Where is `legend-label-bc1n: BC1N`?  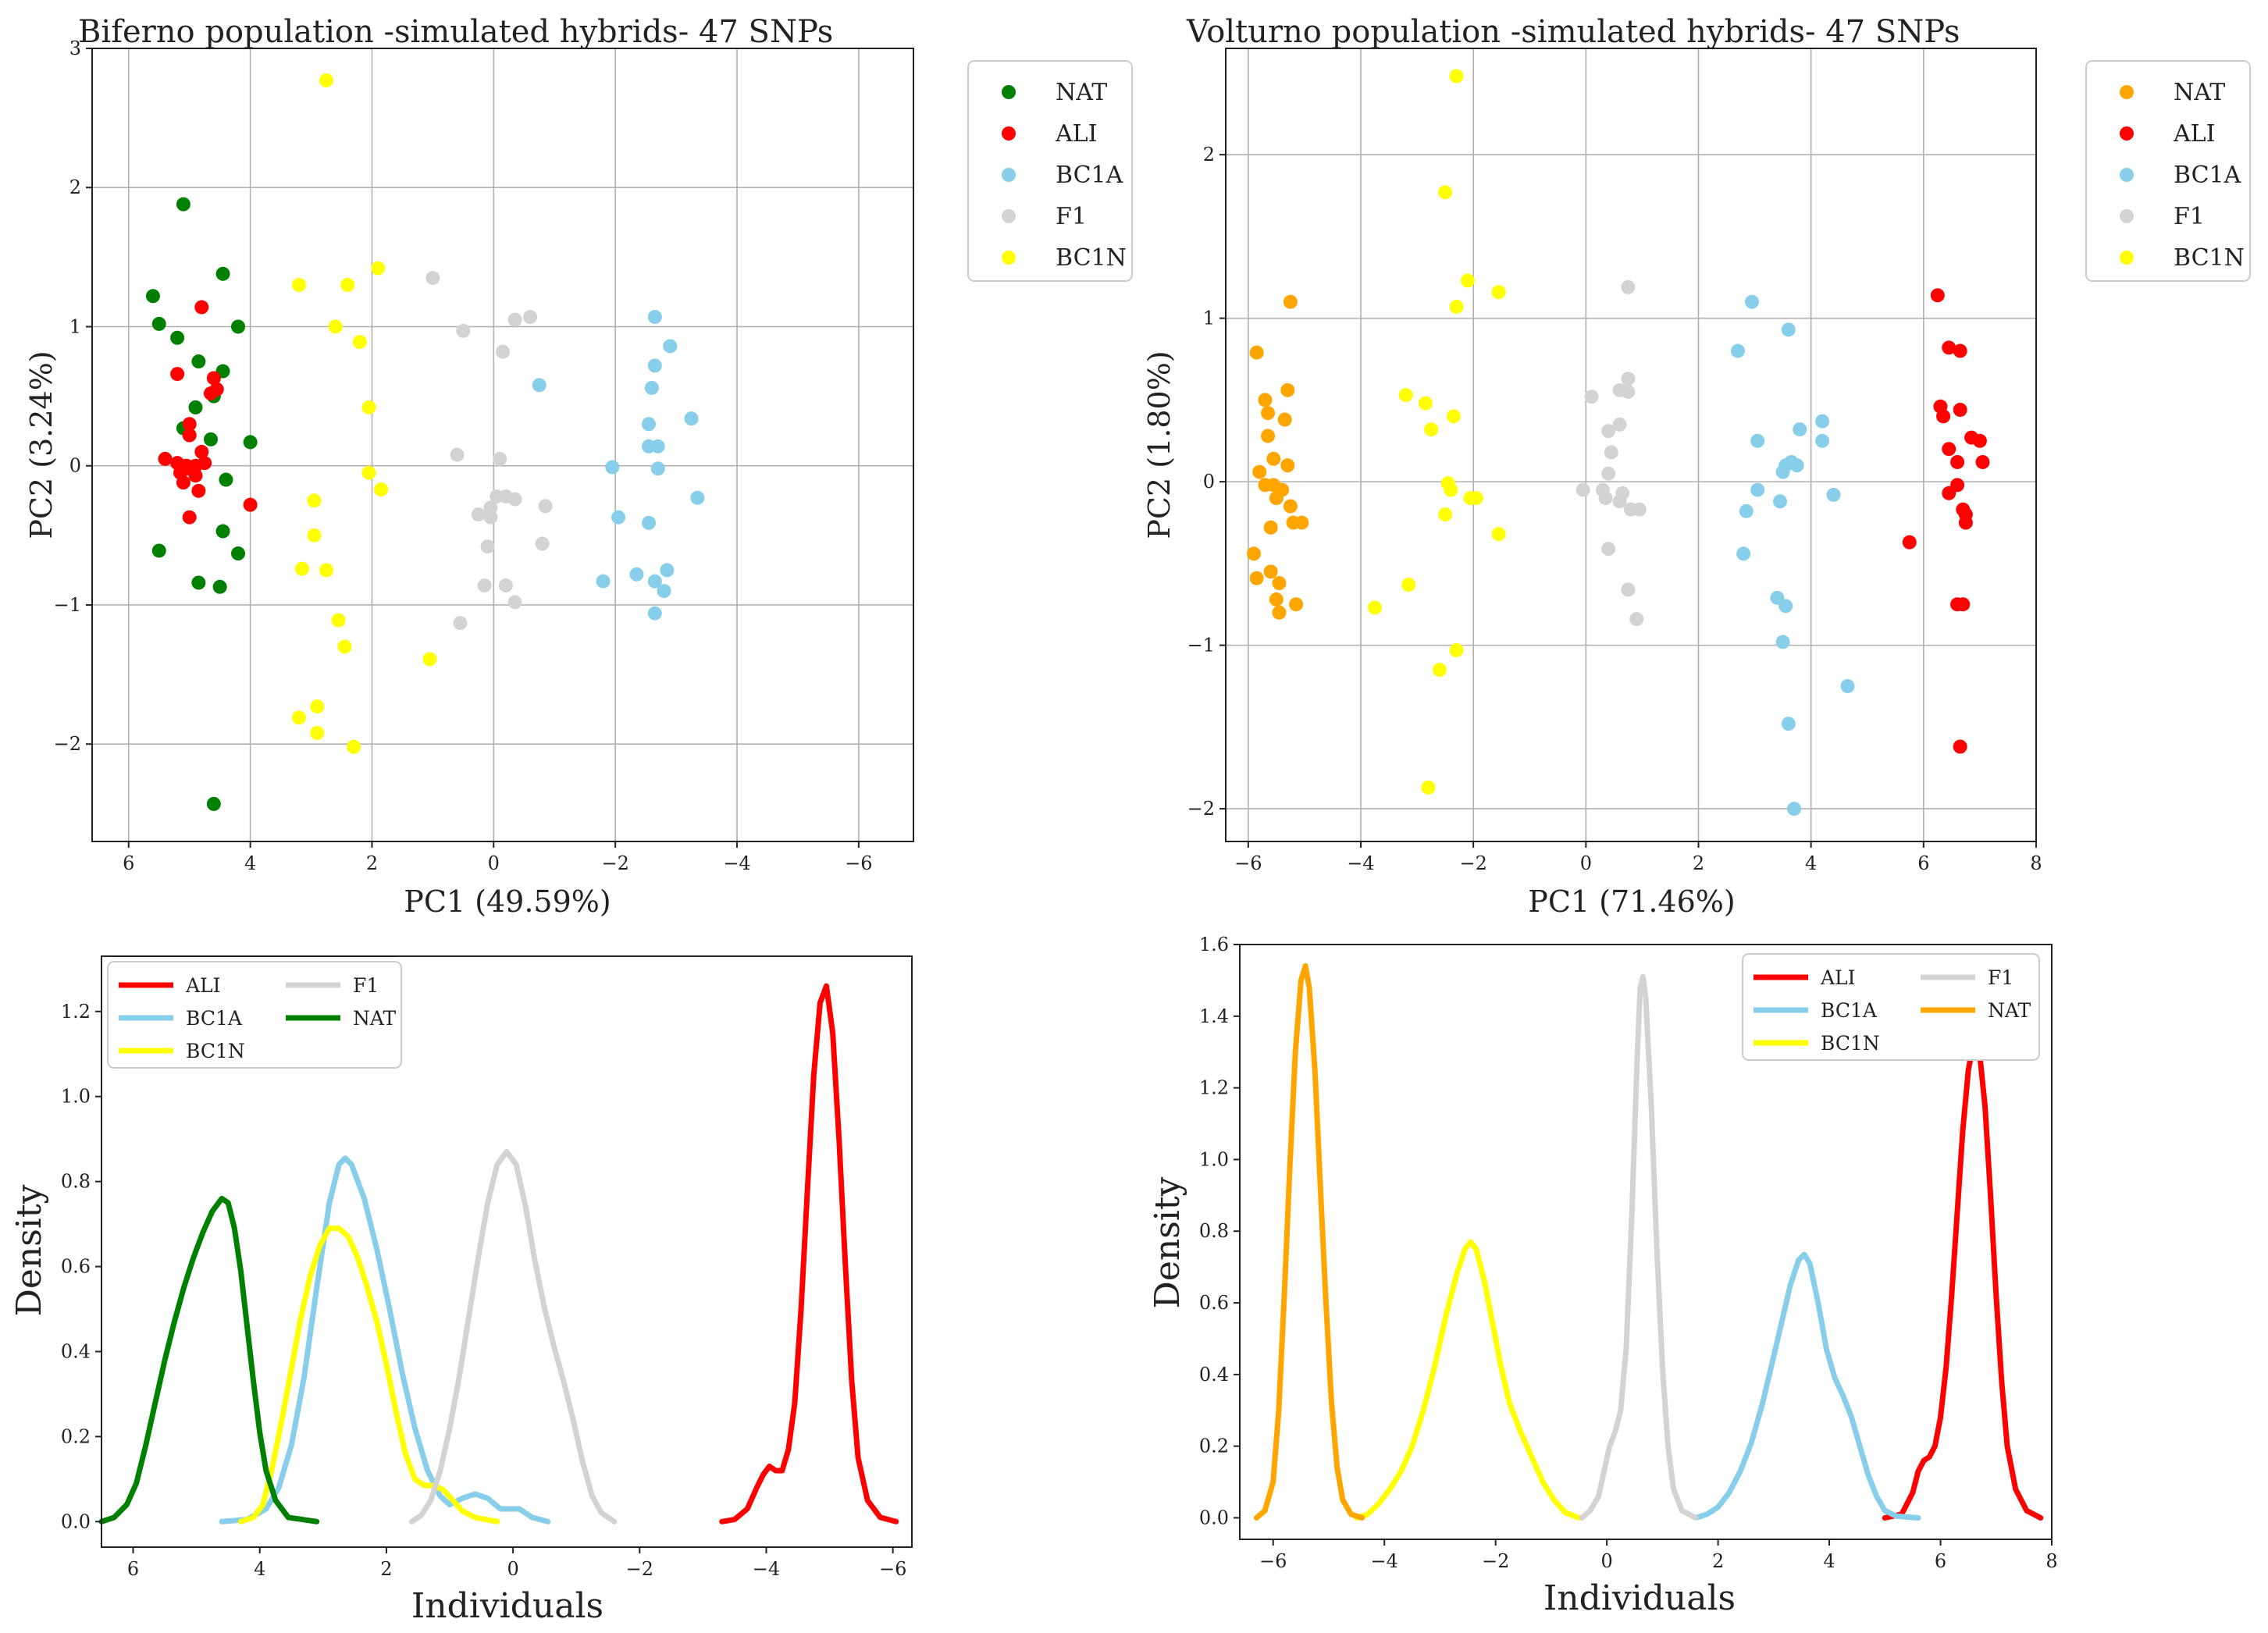 legend-label-bc1n: BC1N is located at coordinates (1850, 1043).